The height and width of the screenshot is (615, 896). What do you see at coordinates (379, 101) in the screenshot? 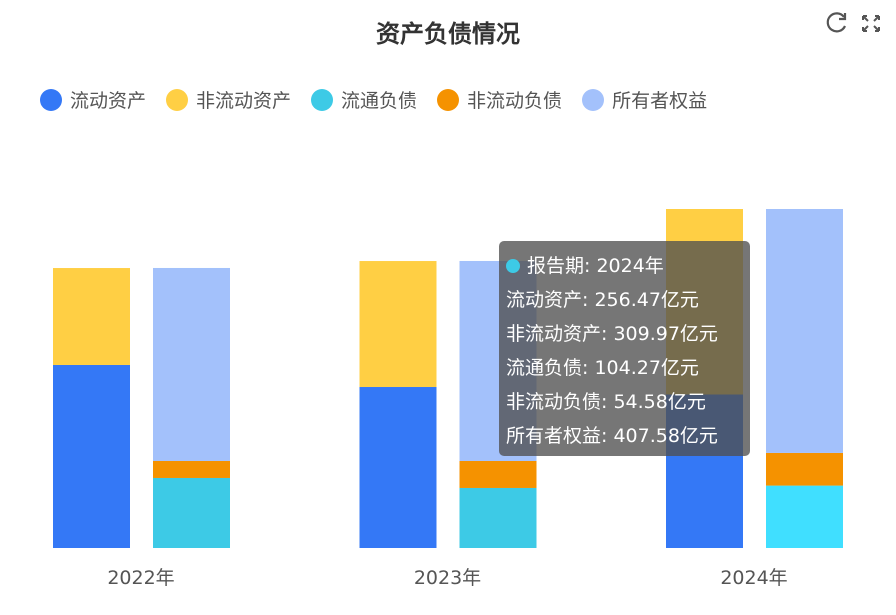
I see `legend-label: 流通负债` at bounding box center [379, 101].